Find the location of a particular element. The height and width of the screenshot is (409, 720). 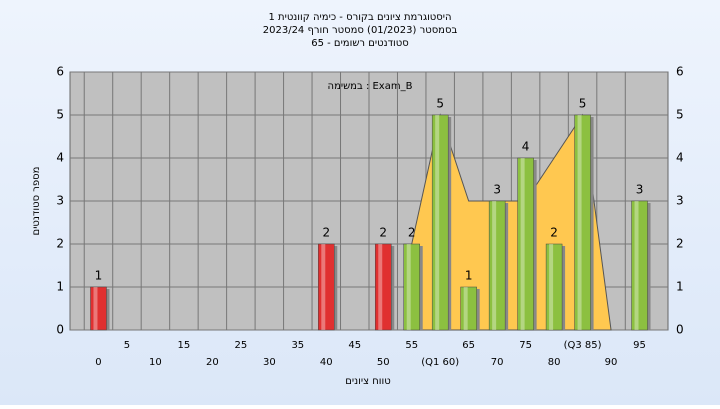

chart-subtitle: סטודנטים רשומים - 65 is located at coordinates (360, 43).